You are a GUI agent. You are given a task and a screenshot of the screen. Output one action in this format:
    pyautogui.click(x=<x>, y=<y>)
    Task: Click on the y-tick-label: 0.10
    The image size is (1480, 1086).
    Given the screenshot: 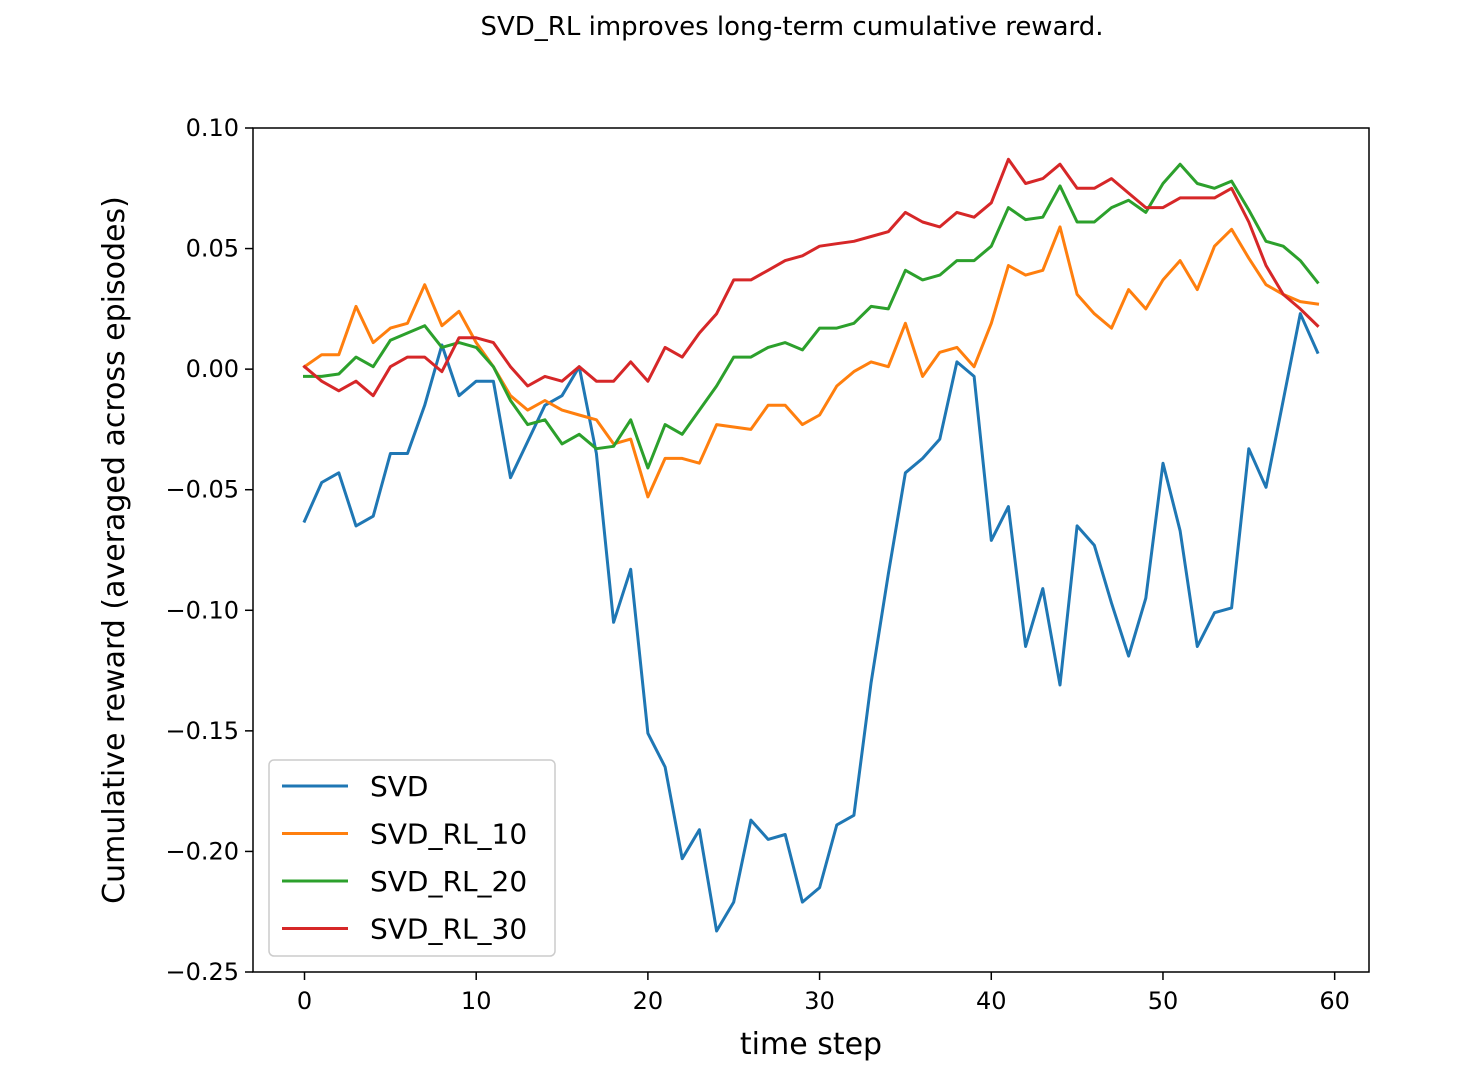 What is the action you would take?
    pyautogui.click(x=212, y=128)
    